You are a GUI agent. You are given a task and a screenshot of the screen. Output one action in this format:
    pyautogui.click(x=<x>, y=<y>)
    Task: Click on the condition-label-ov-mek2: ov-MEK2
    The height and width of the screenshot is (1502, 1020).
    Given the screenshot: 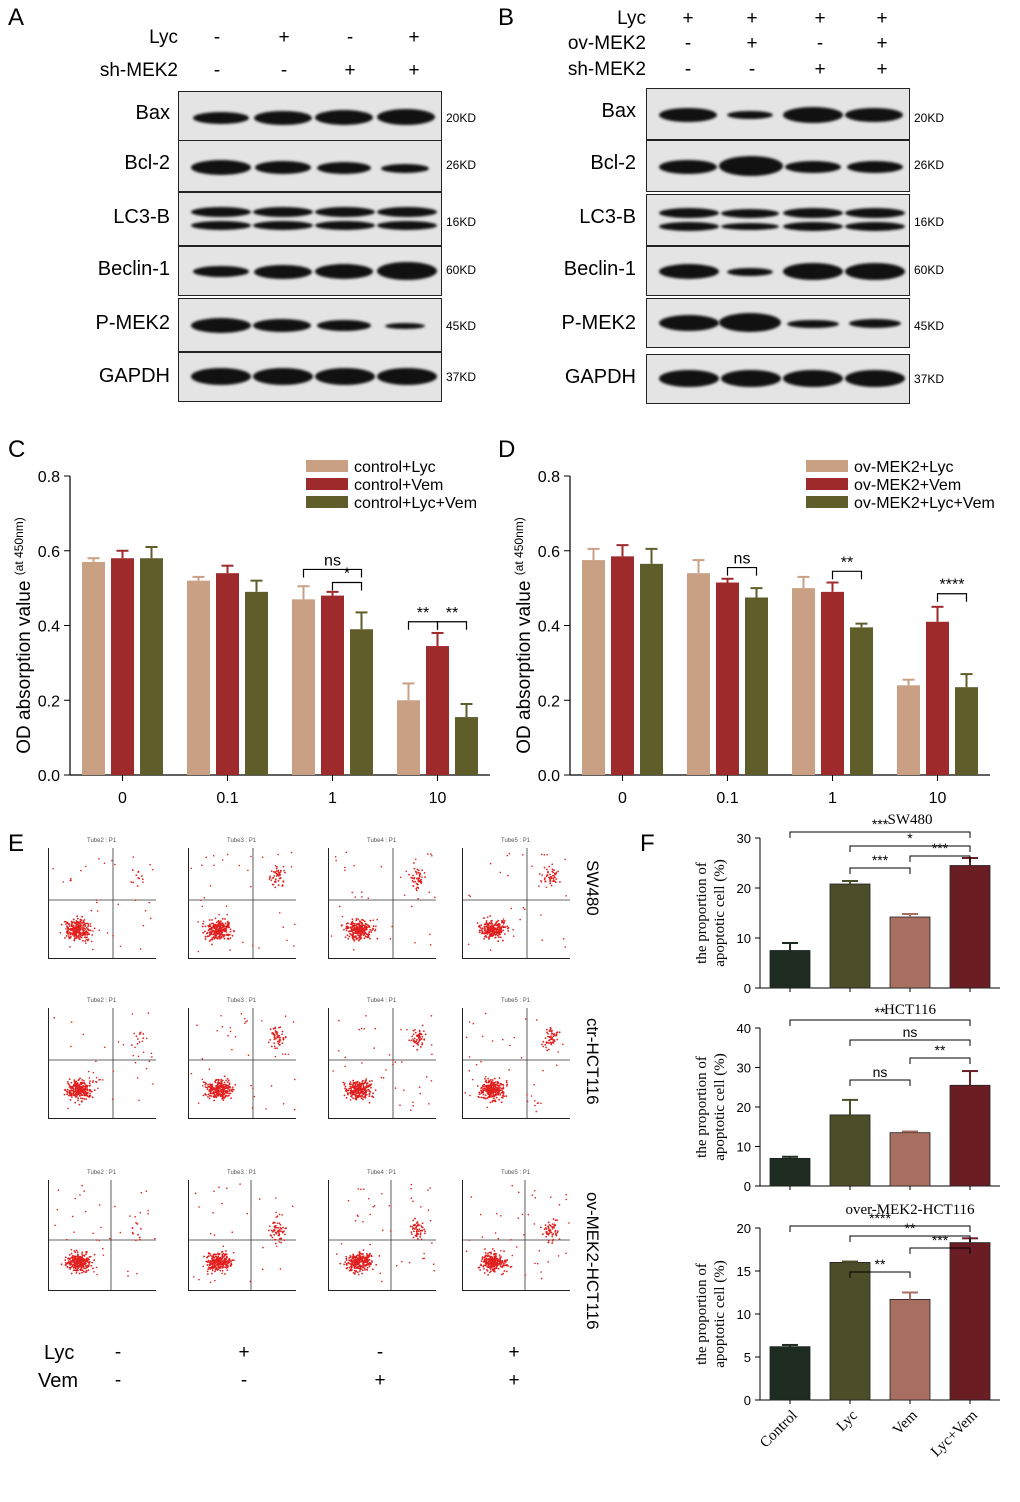 What is the action you would take?
    pyautogui.click(x=606, y=43)
    